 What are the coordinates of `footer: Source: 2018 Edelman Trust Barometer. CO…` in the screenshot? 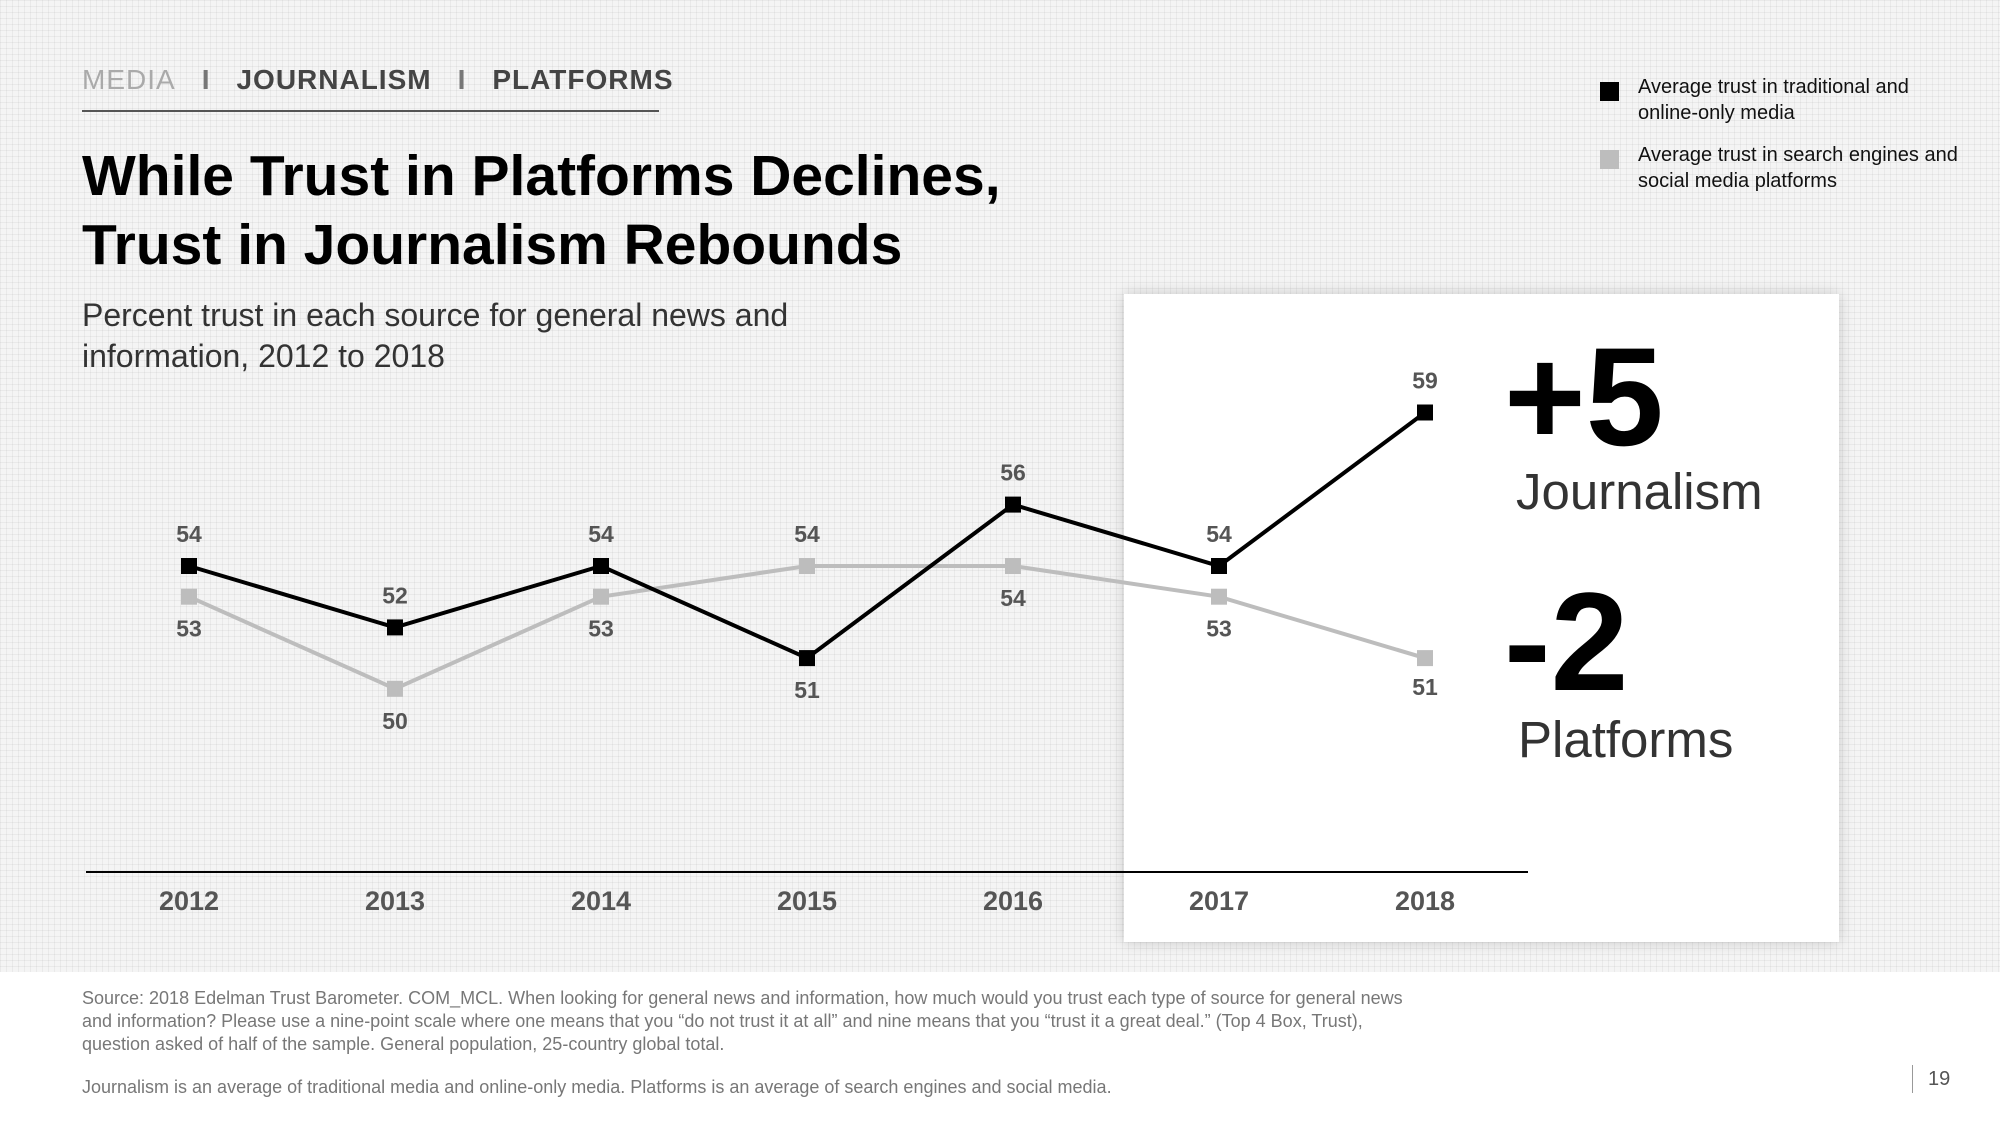 It's located at (1000, 1048).